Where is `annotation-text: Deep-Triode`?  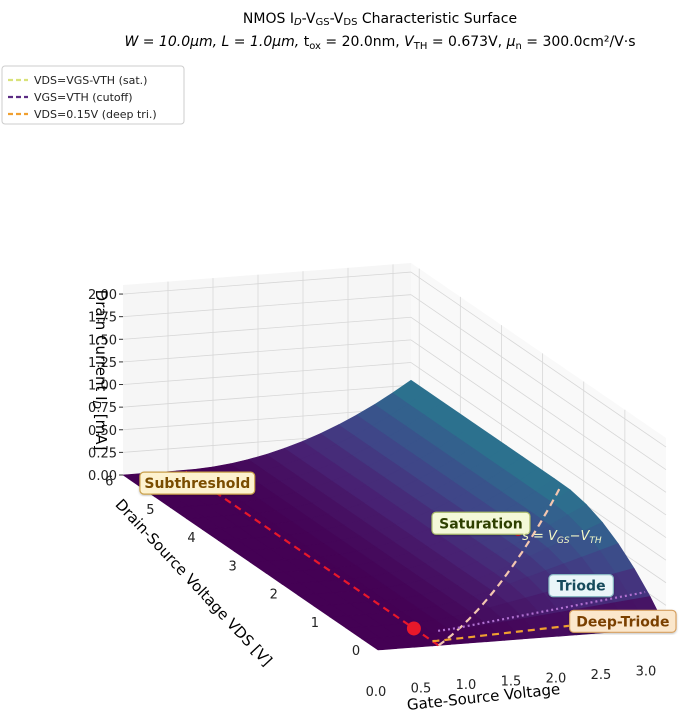
annotation-text: Deep-Triode is located at coordinates (622, 622).